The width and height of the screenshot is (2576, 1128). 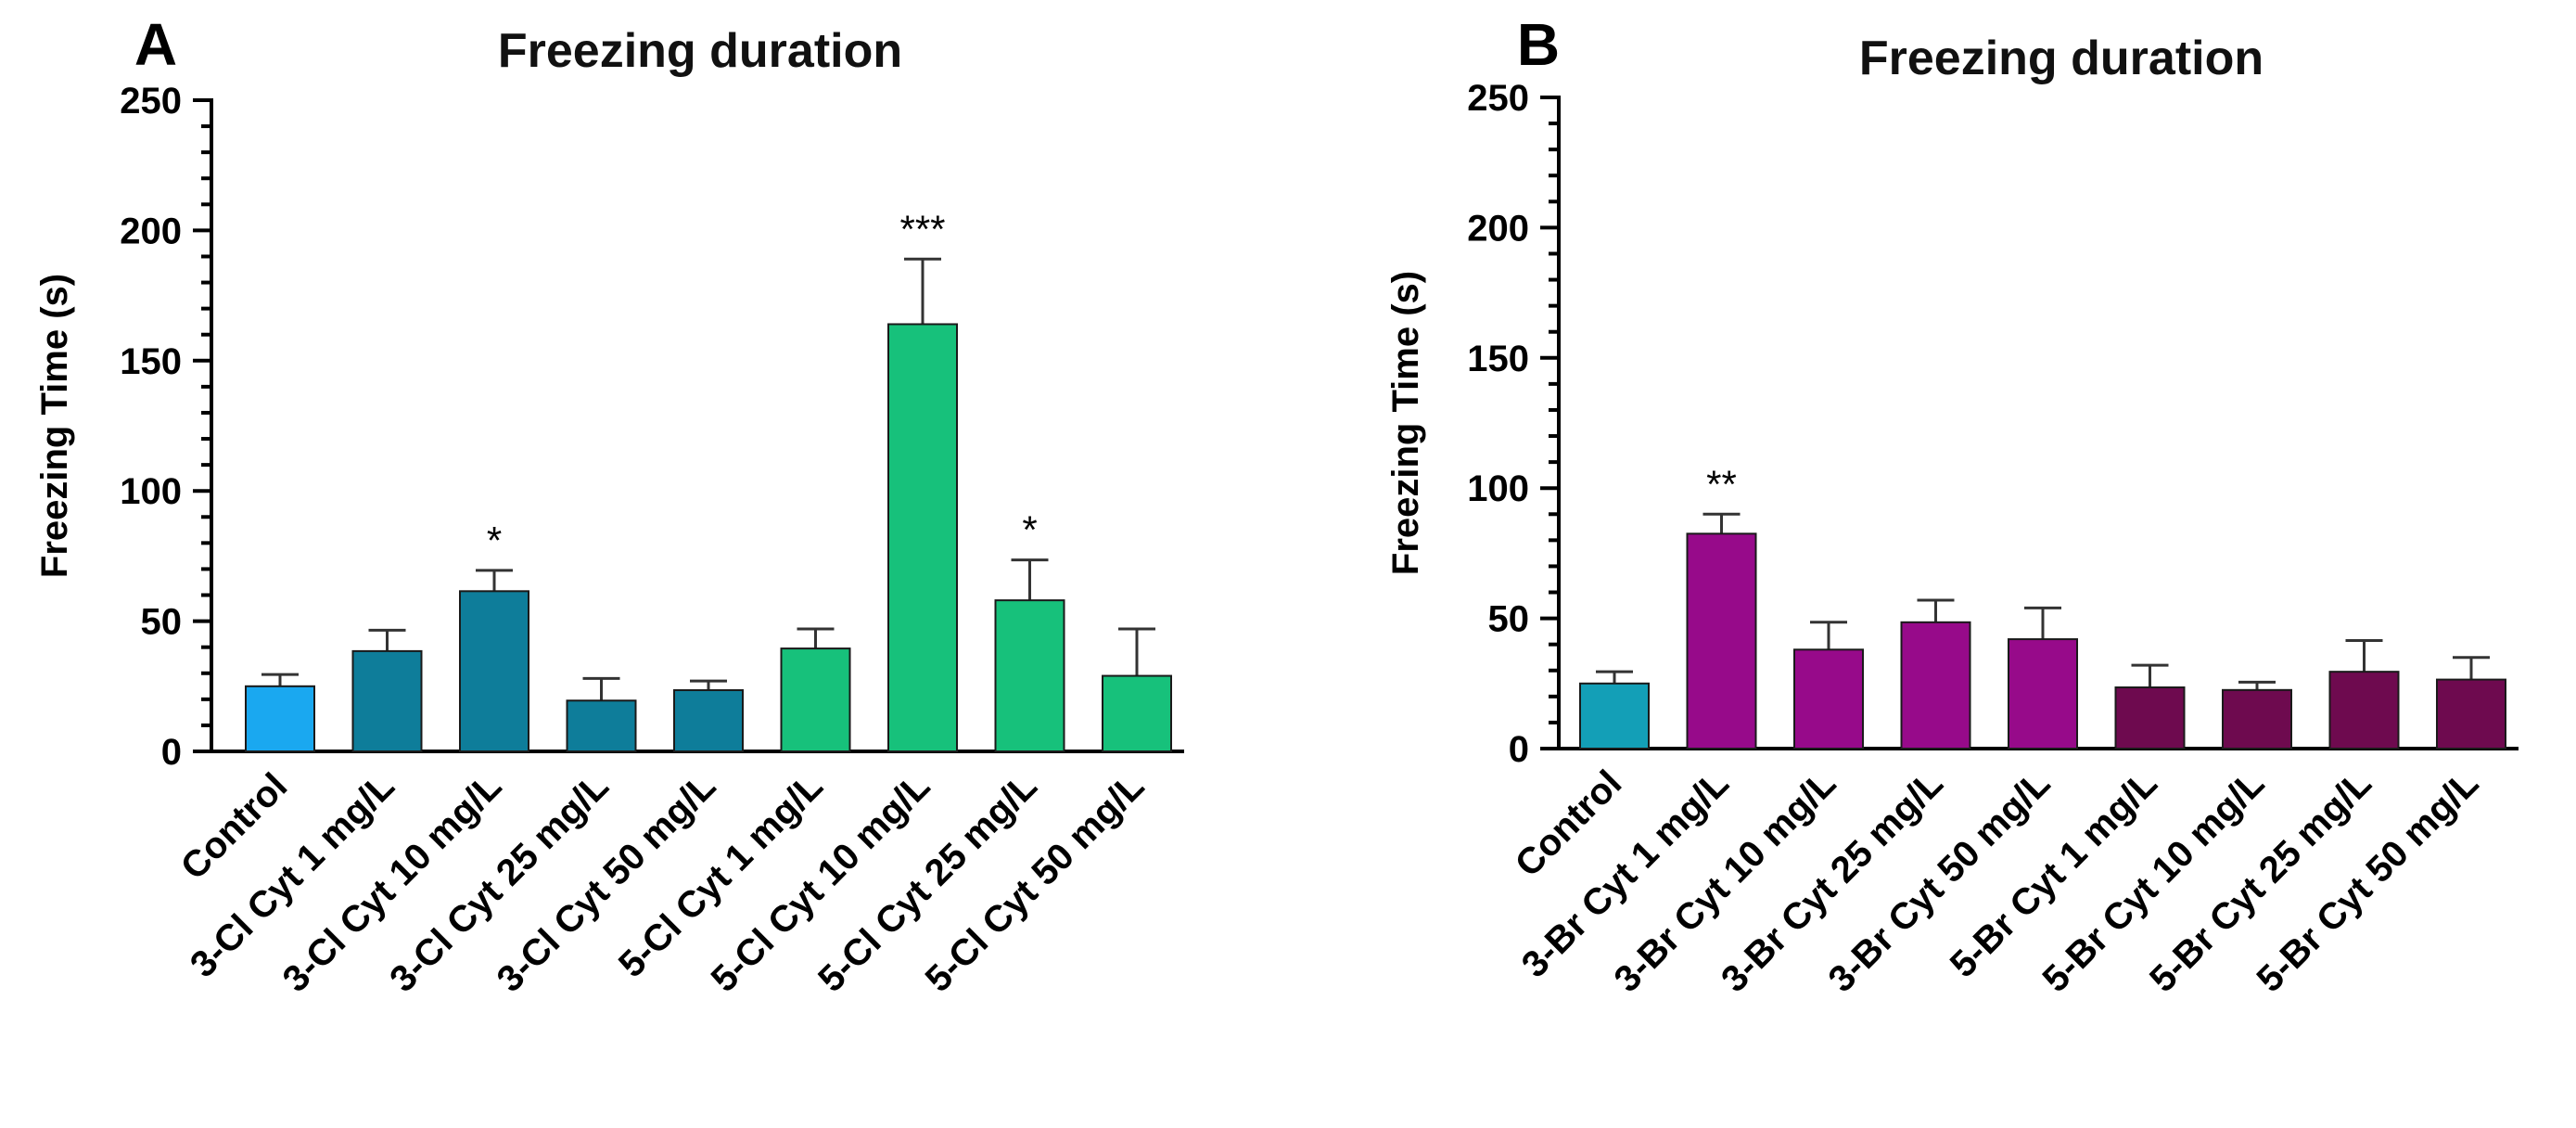 What do you see at coordinates (1538, 44) in the screenshot?
I see `panel-letter: B` at bounding box center [1538, 44].